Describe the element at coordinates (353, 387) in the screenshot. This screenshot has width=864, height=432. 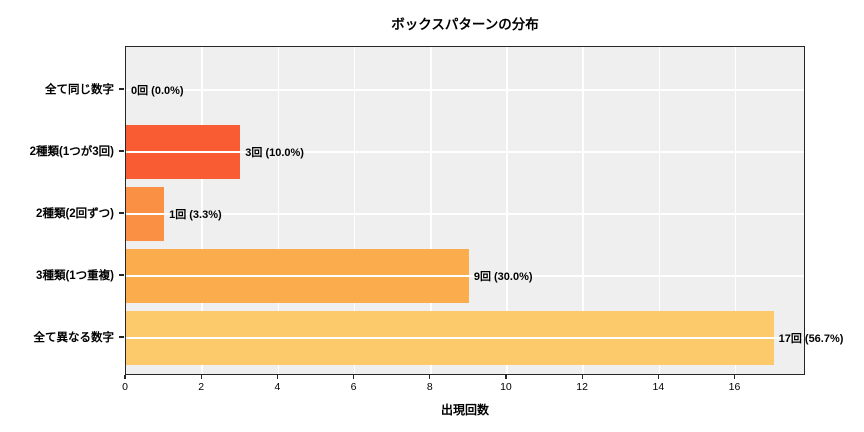
I see `x-tick-label: 6` at that location.